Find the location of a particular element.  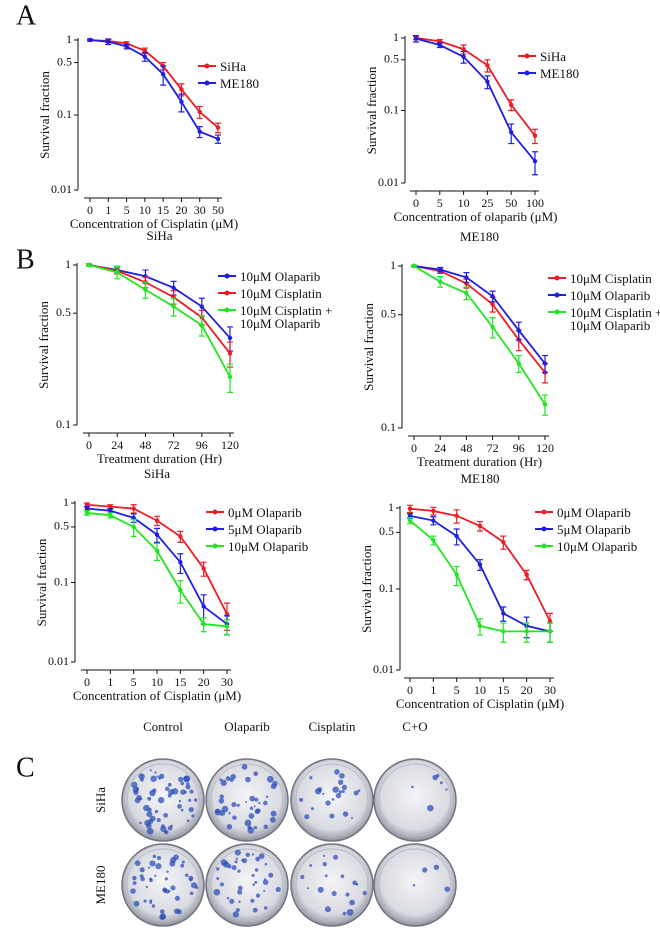

x-tick-label: 48 is located at coordinates (466, 448).